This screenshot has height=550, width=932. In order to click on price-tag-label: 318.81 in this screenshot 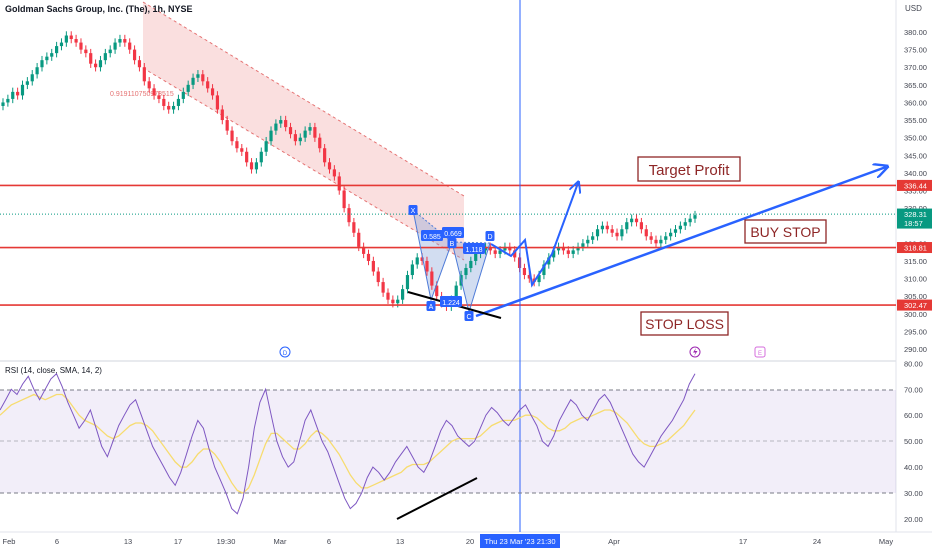, I will do `click(915, 248)`.